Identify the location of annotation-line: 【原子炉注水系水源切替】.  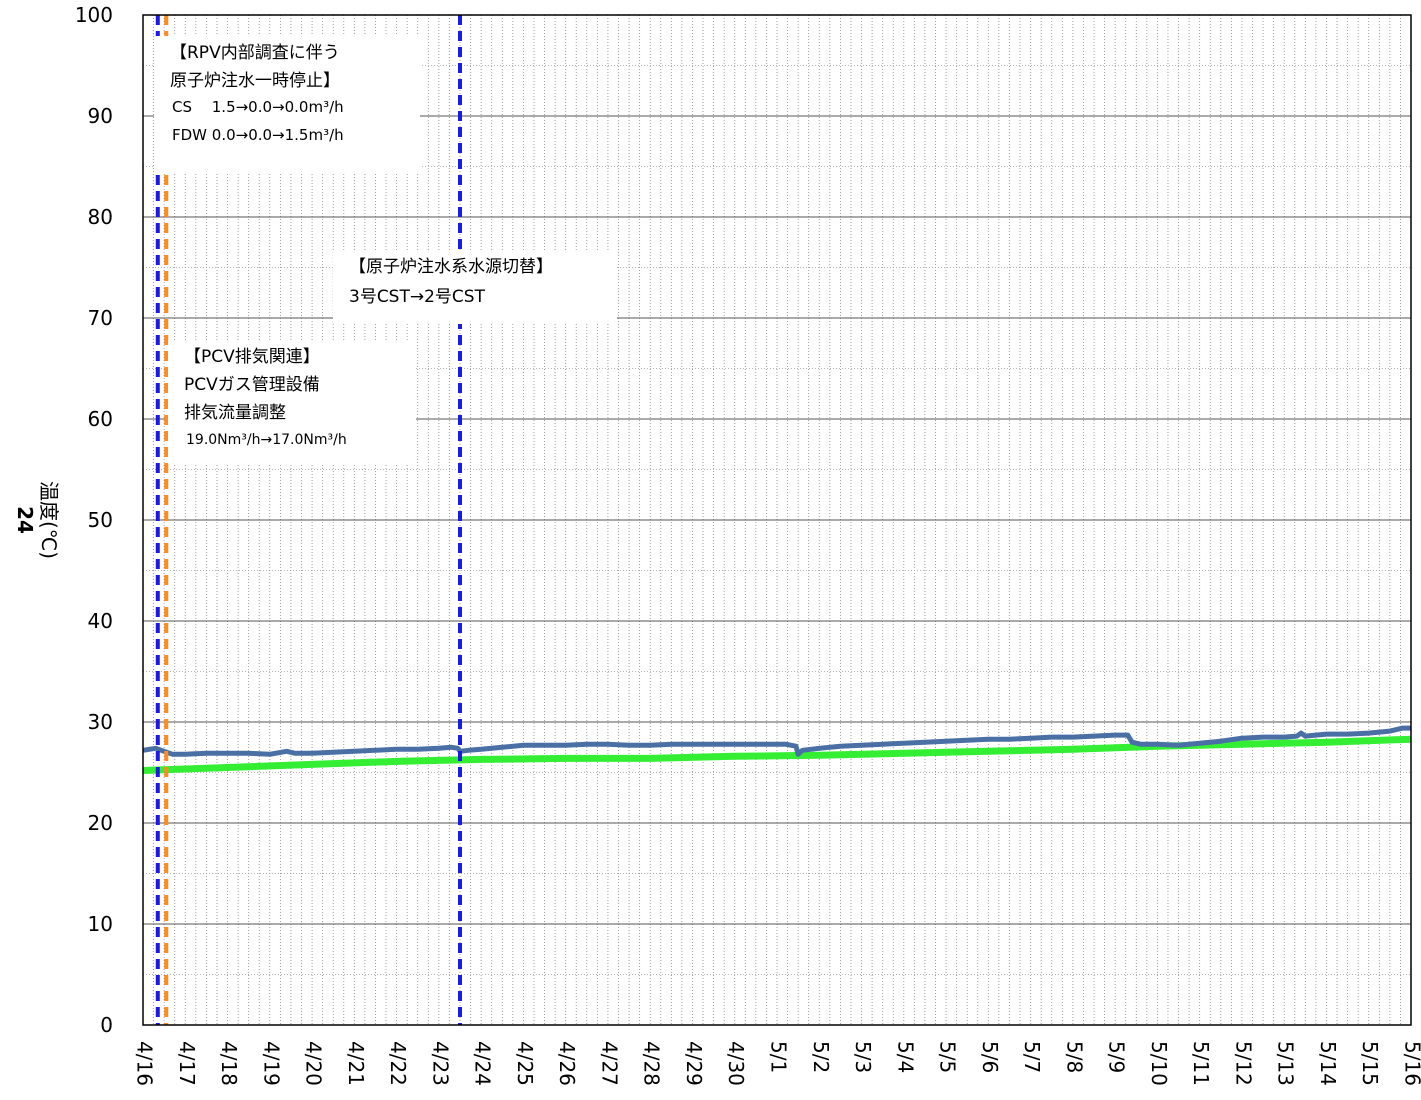
(451, 267).